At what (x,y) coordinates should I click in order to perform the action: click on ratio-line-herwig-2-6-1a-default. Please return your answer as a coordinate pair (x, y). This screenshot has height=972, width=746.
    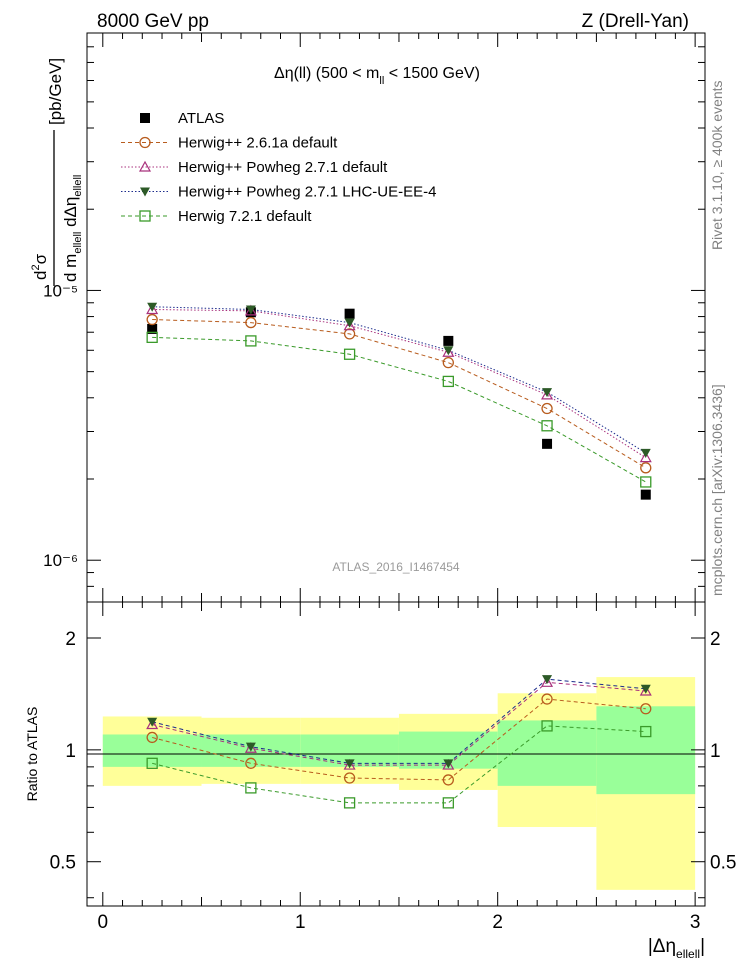
    Looking at the image, I should click on (399, 739).